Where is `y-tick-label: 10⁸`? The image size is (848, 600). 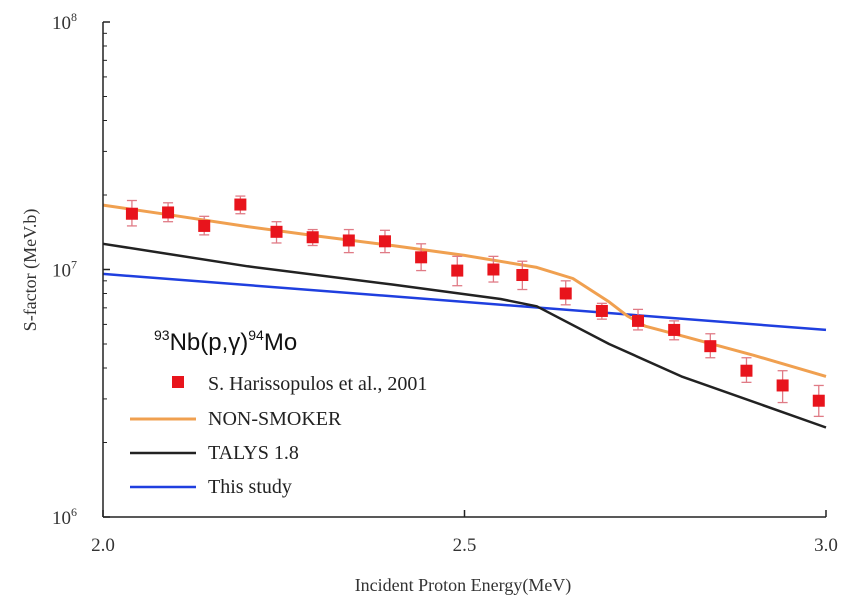
y-tick-label: 10⁸ is located at coordinates (64, 22).